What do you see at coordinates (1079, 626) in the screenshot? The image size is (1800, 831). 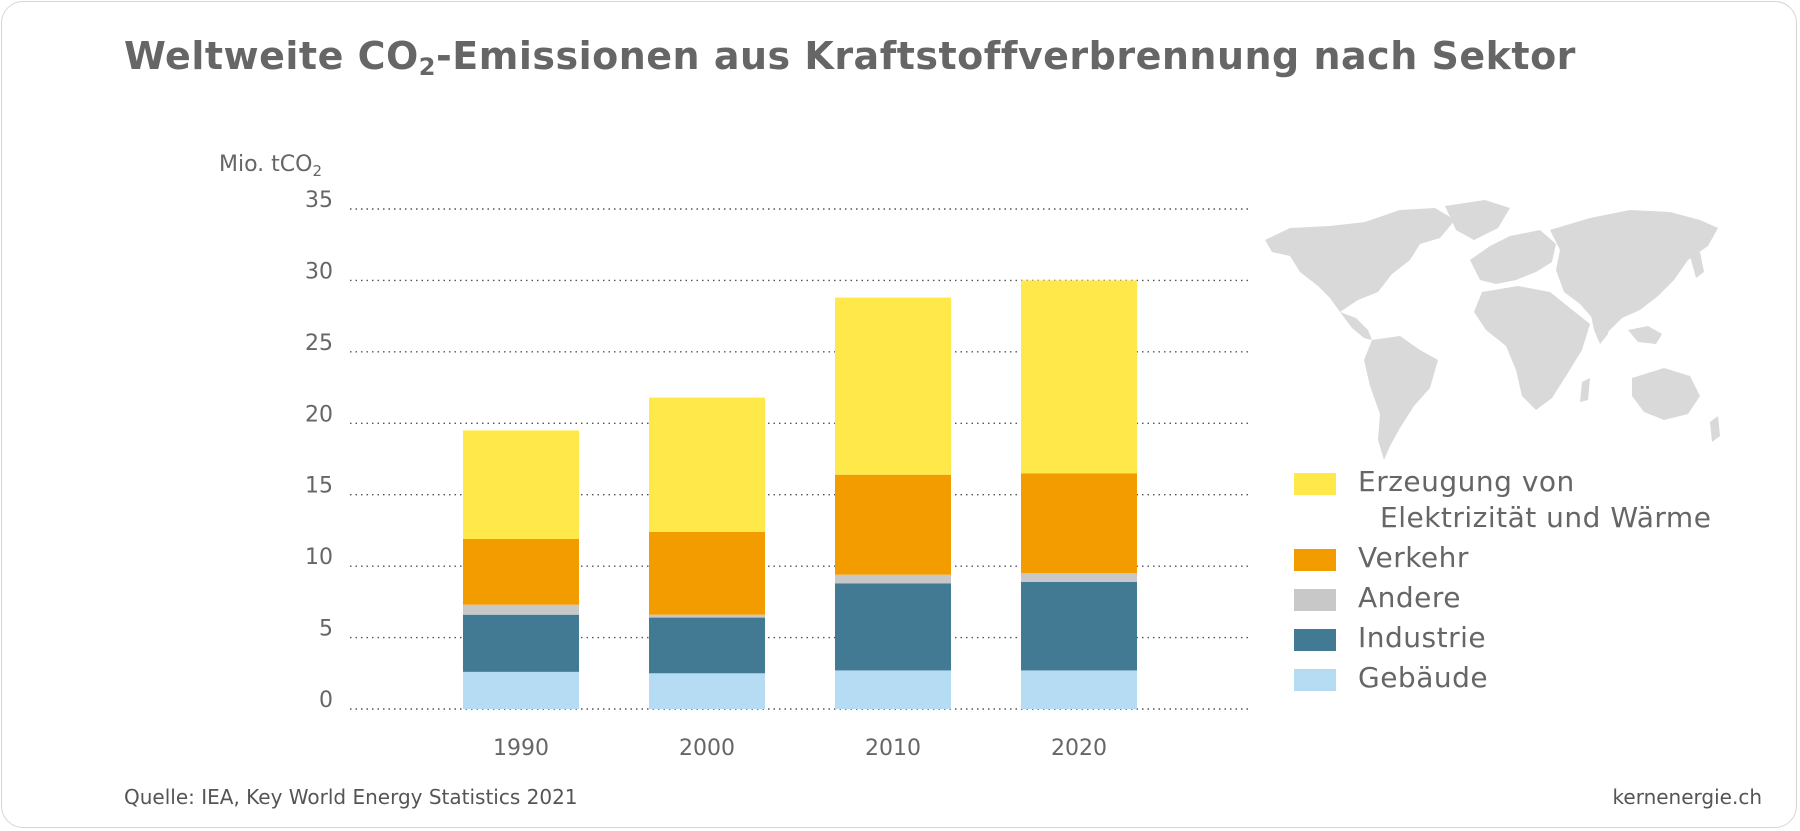 I see `bar-industrie-2020` at bounding box center [1079, 626].